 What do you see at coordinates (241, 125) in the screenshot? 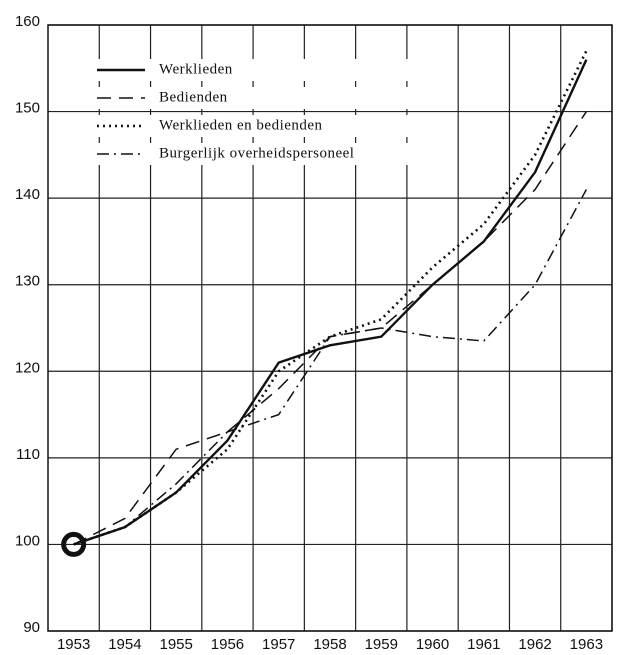
I see `legend-label: Werklieden en bedienden` at bounding box center [241, 125].